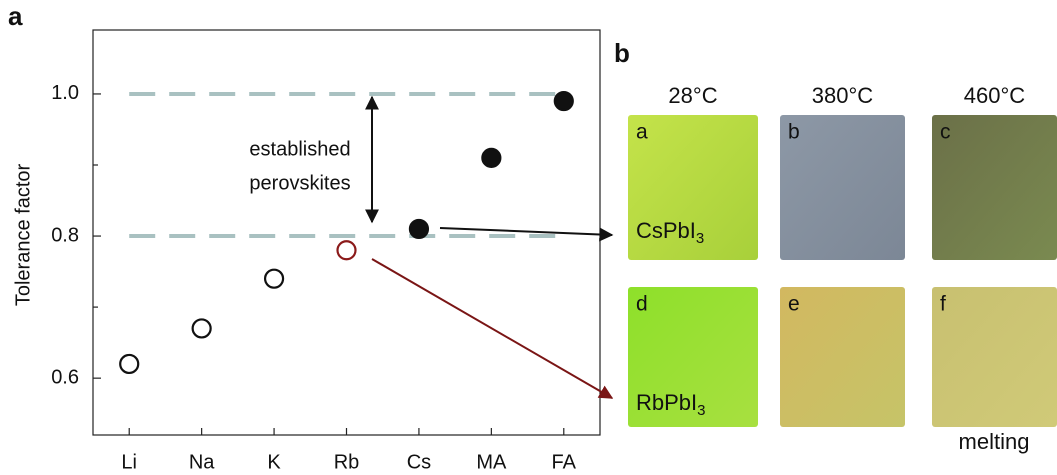 The width and height of the screenshot is (1057, 475). What do you see at coordinates (564, 462) in the screenshot?
I see `x-tick-label: FA` at bounding box center [564, 462].